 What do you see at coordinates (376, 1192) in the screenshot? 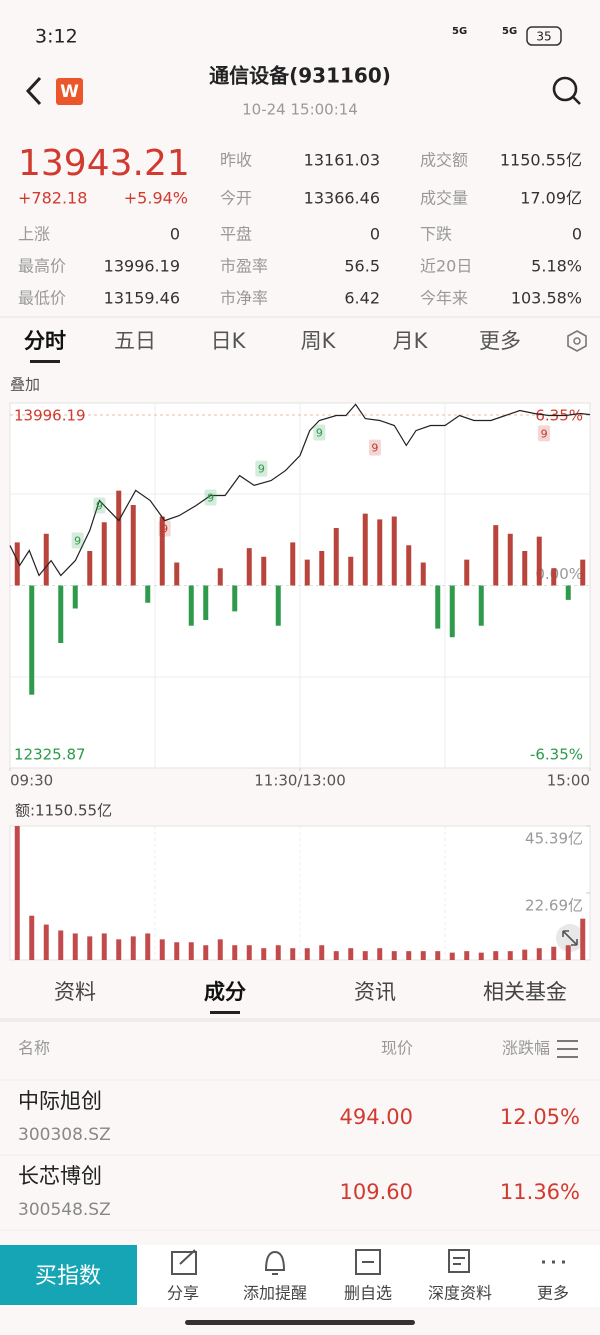
I see `stock-price: 109.60` at bounding box center [376, 1192].